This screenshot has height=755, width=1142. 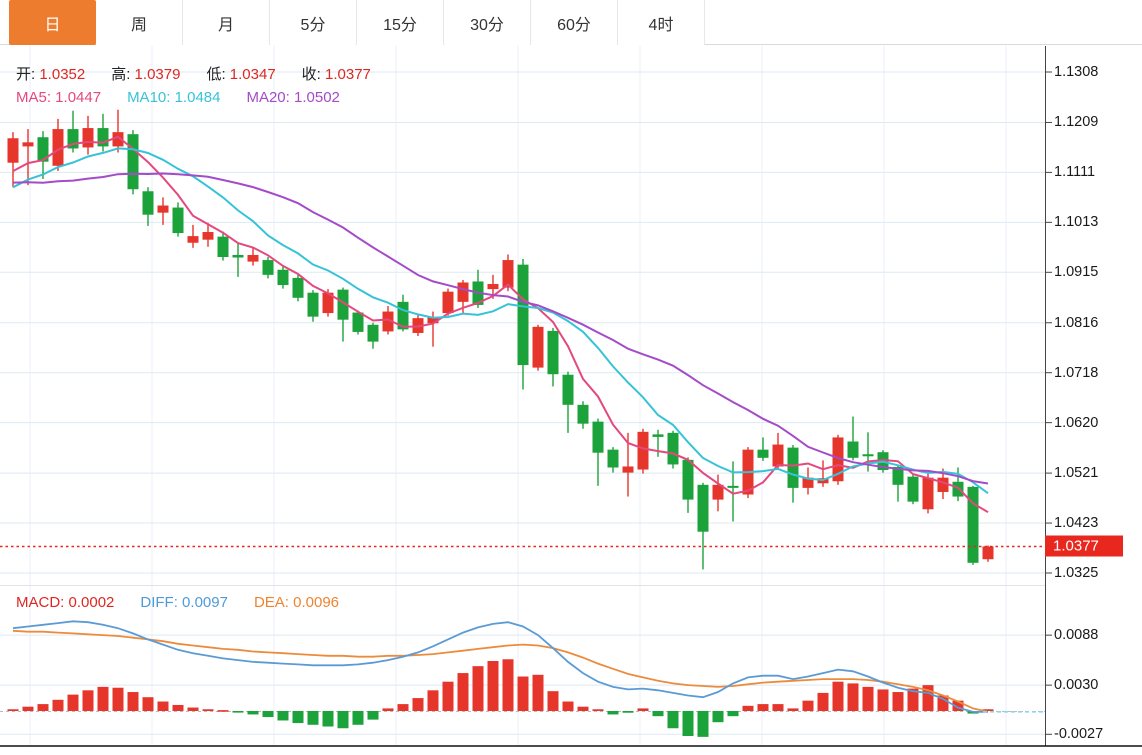 What do you see at coordinates (400, 22) in the screenshot?
I see `tab-15min: 15分` at bounding box center [400, 22].